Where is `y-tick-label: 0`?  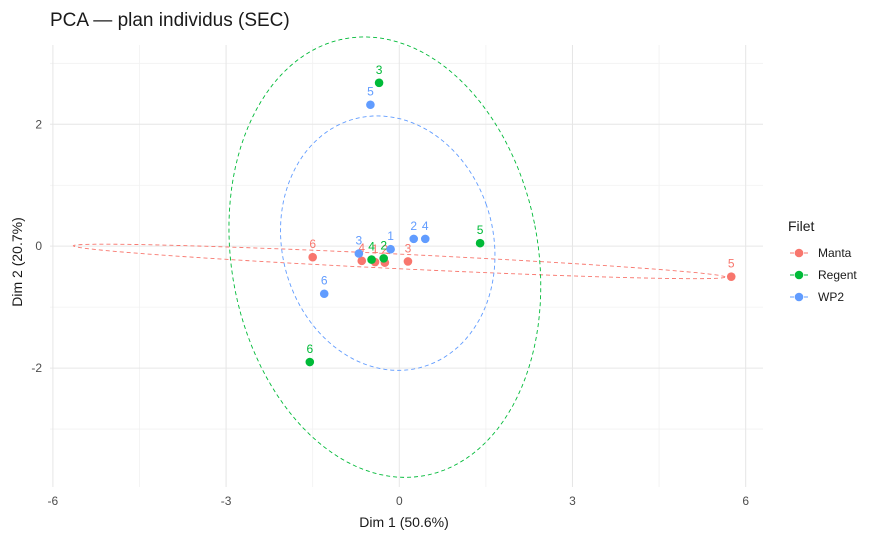 y-tick-label: 0 is located at coordinates (38, 246).